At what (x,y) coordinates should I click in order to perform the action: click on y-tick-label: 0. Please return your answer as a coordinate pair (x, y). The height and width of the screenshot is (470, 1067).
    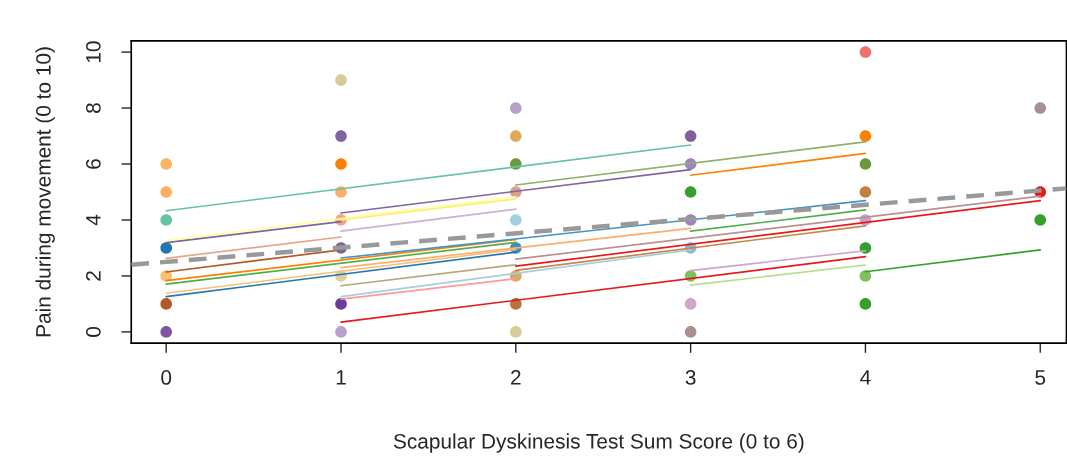
    Looking at the image, I should click on (93, 331).